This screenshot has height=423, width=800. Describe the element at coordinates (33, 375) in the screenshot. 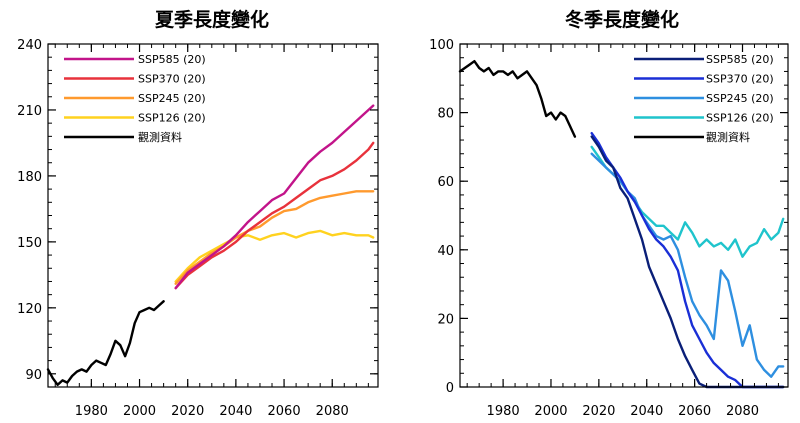

I see `y-tick-label: 90` at that location.